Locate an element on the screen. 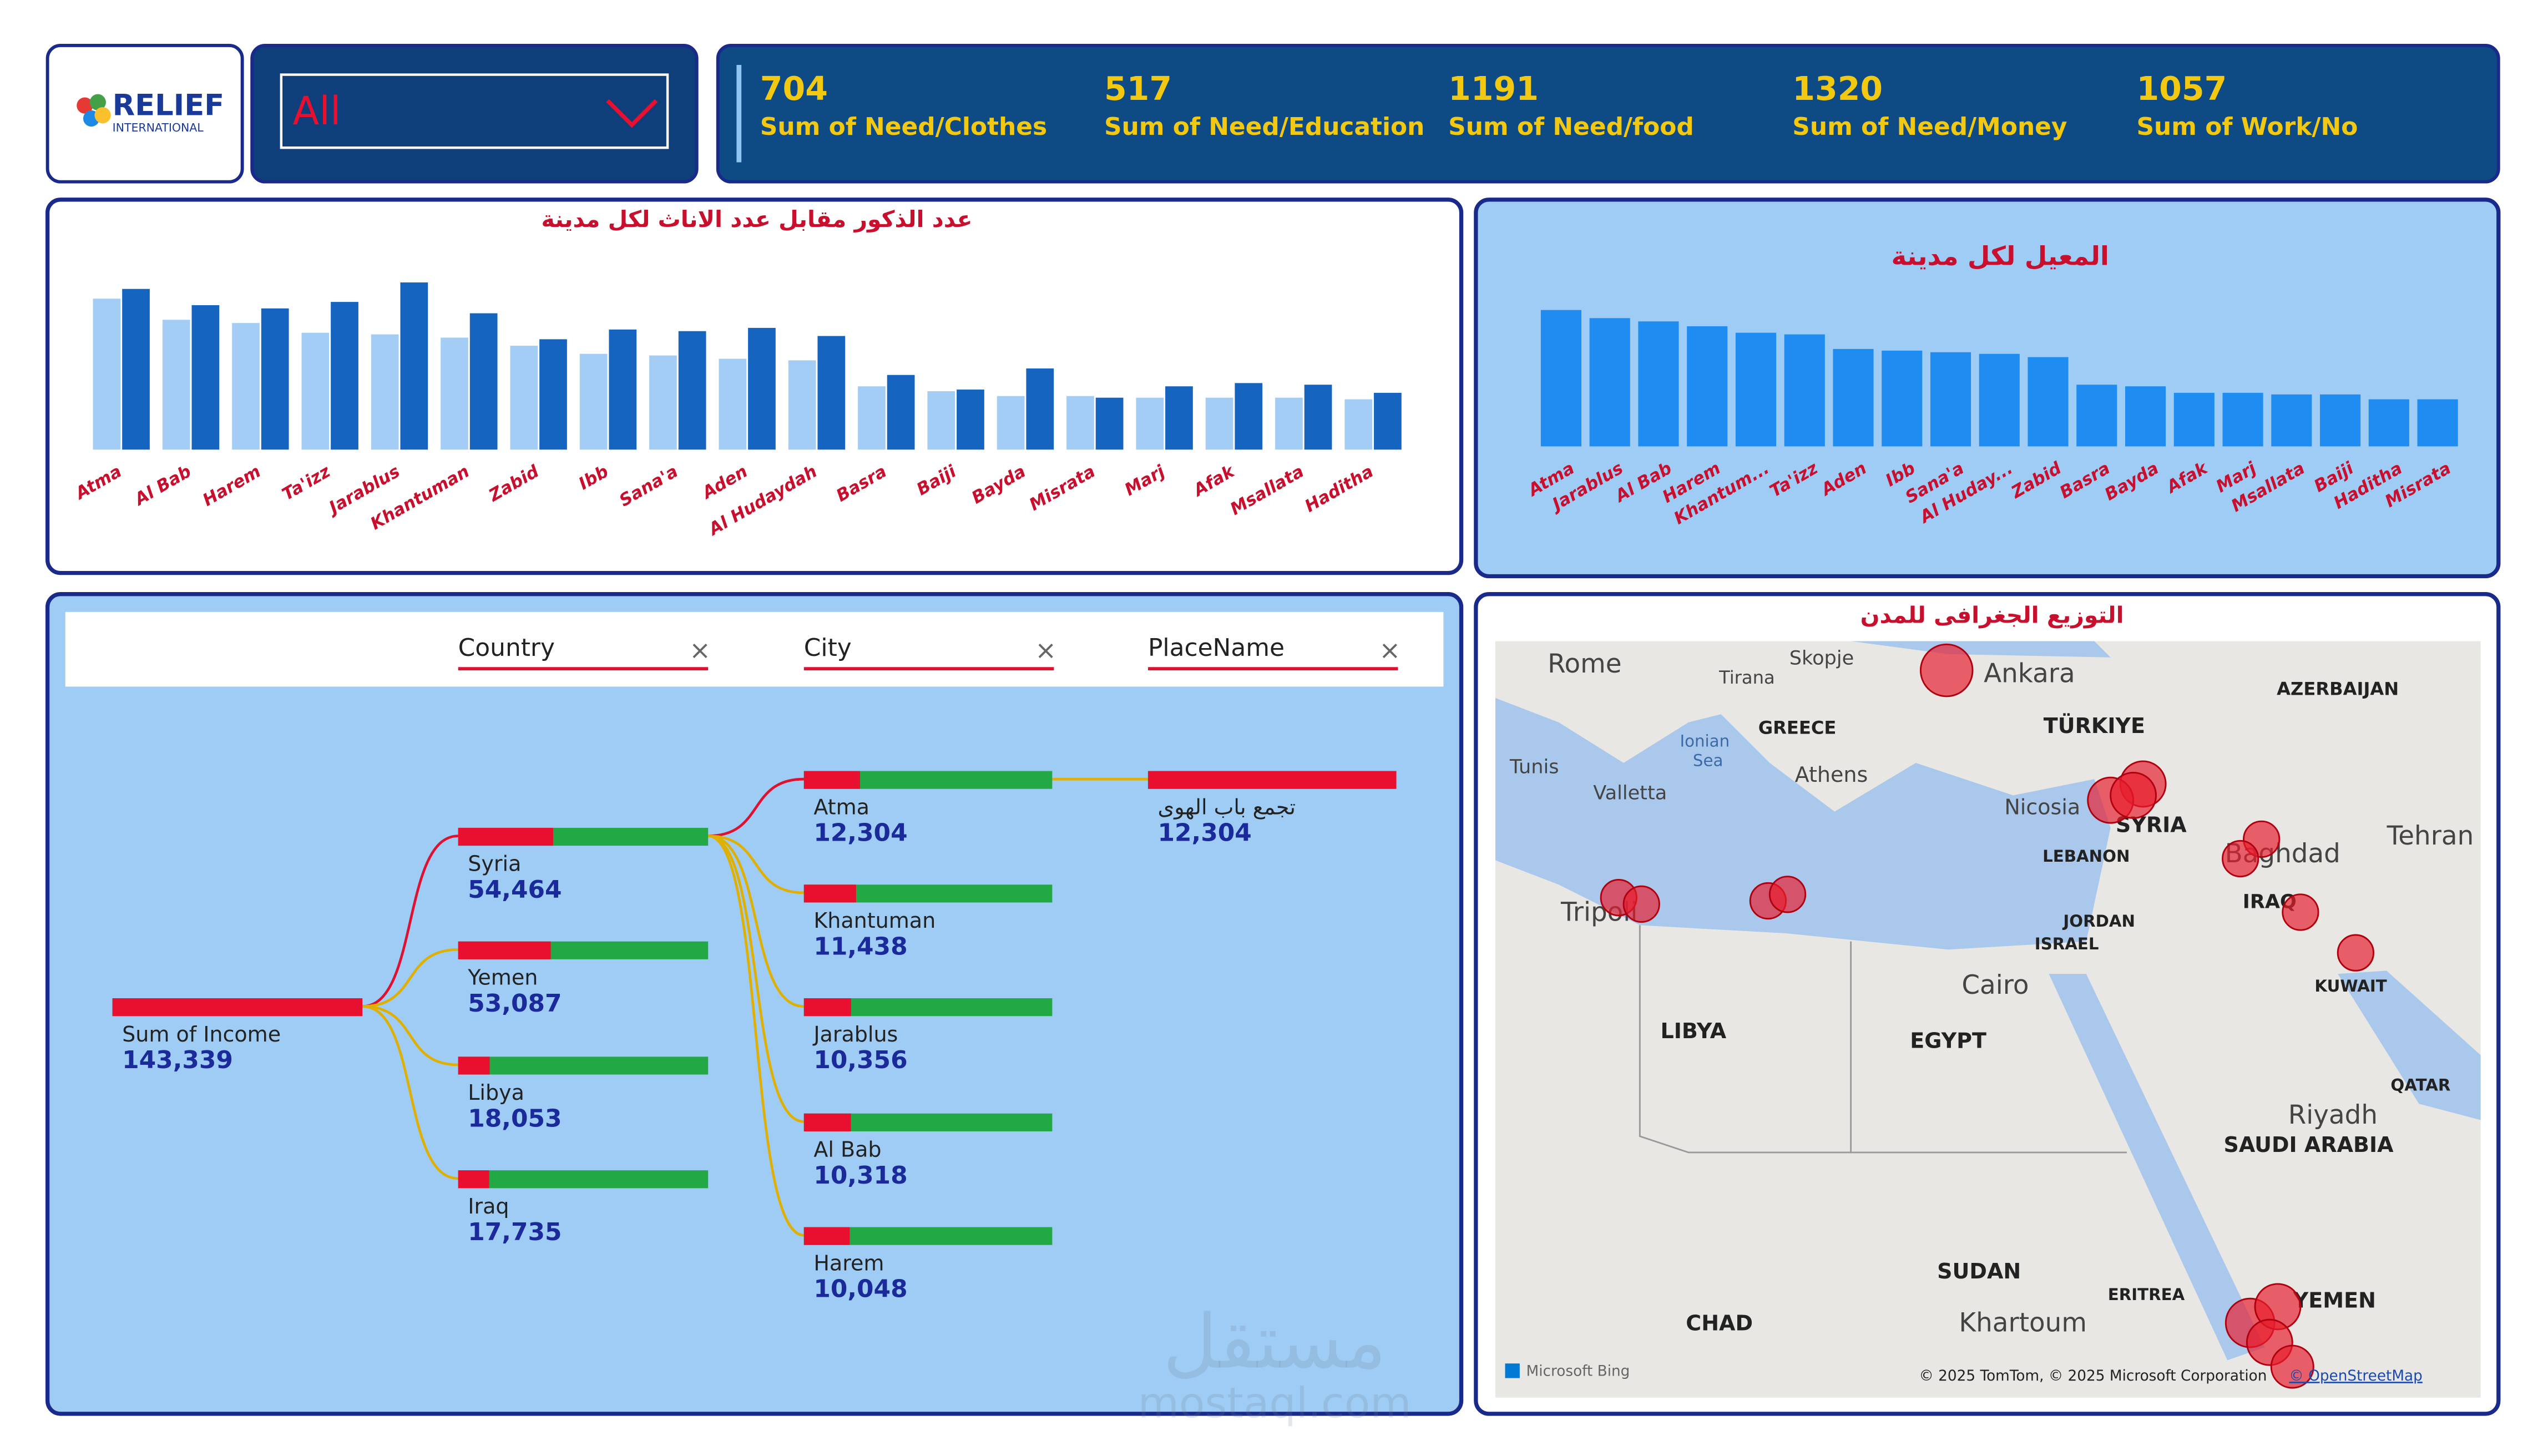 The image size is (2533, 1456). chart-title: المعيل لكل مدينة is located at coordinates (2000, 257).